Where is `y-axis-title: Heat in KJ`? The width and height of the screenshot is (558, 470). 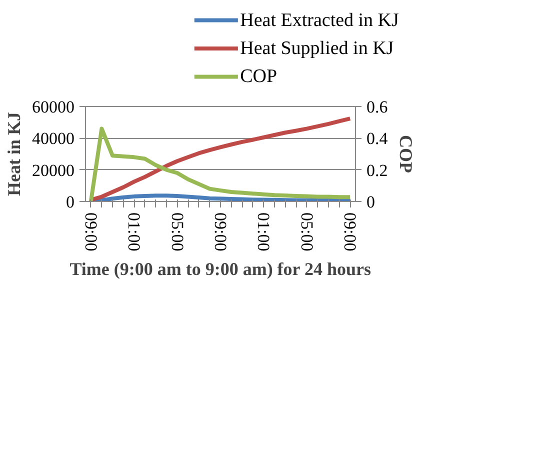
y-axis-title: Heat in KJ is located at coordinates (14, 154).